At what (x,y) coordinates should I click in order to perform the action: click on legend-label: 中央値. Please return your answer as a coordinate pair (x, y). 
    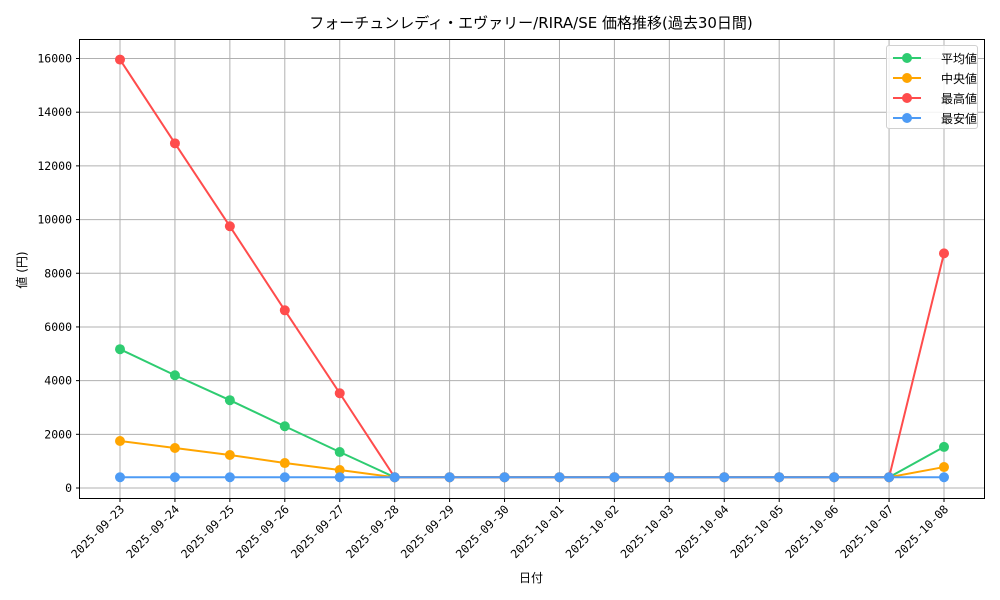
    Looking at the image, I should click on (959, 78).